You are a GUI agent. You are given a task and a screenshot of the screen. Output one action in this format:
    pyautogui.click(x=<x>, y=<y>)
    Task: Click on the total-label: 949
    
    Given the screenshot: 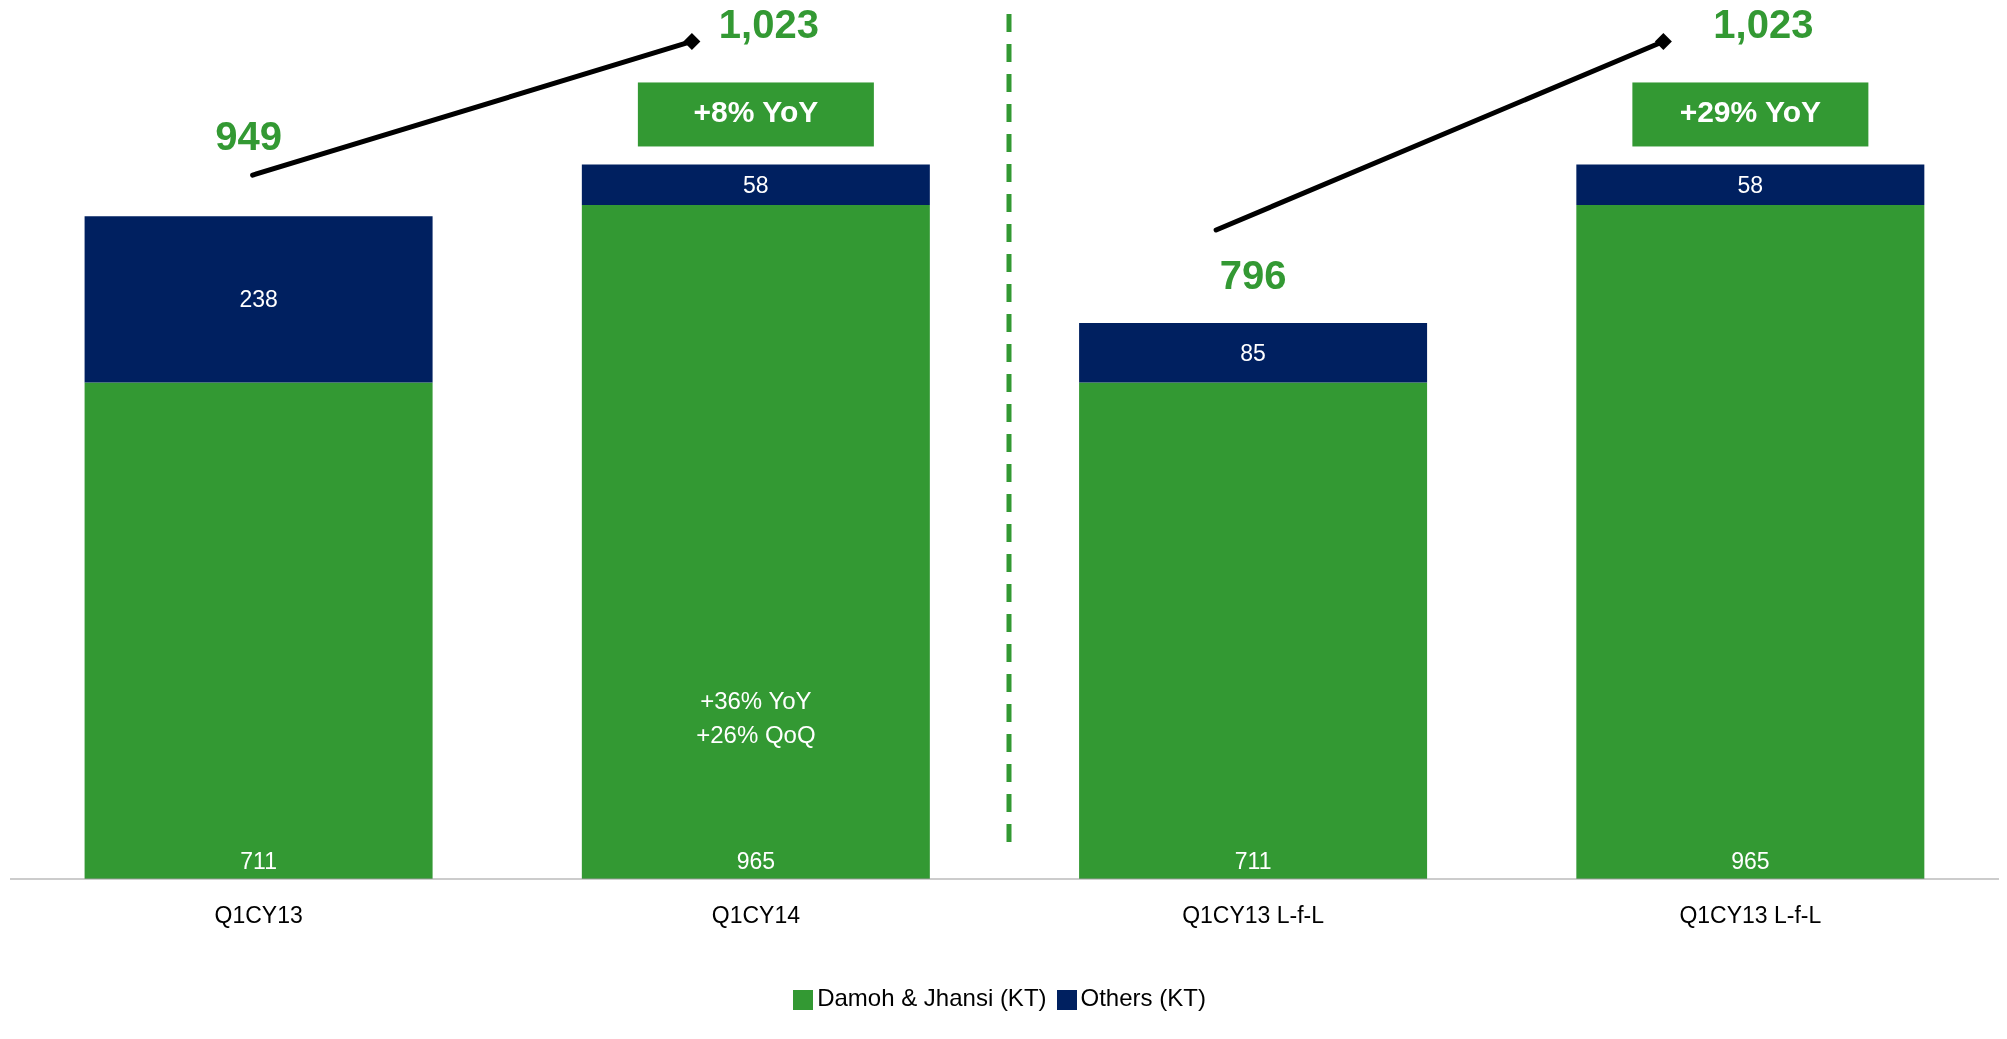 What is the action you would take?
    pyautogui.click(x=248, y=135)
    